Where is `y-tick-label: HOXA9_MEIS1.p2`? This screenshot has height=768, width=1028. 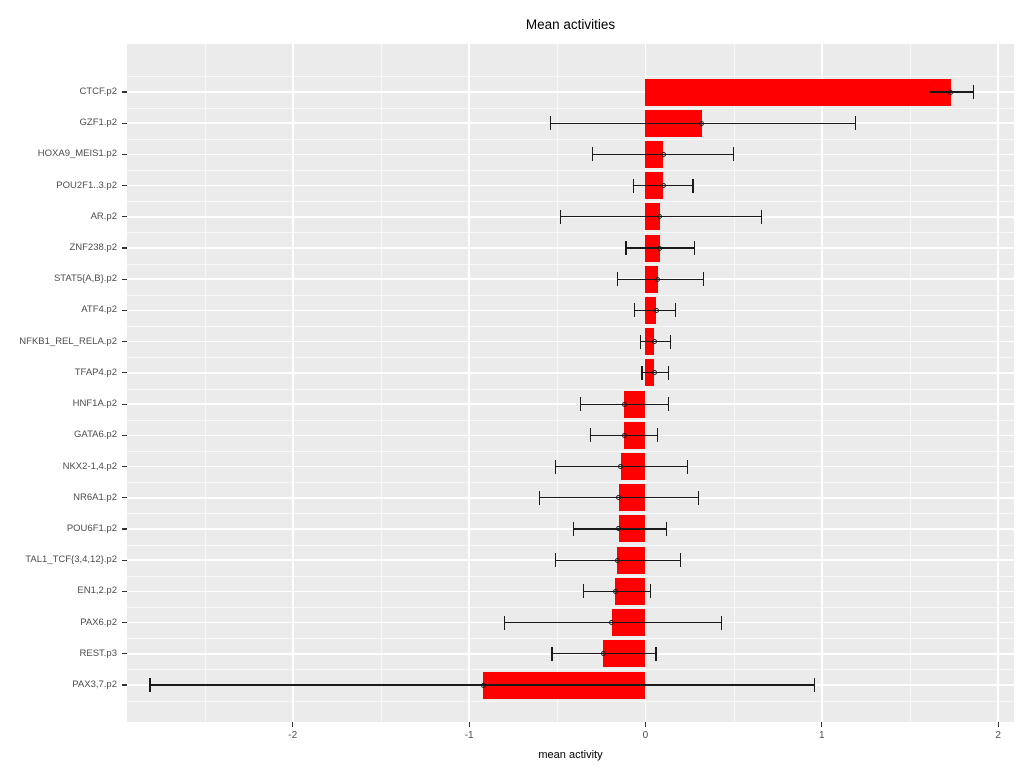 y-tick-label: HOXA9_MEIS1.p2 is located at coordinates (77, 154).